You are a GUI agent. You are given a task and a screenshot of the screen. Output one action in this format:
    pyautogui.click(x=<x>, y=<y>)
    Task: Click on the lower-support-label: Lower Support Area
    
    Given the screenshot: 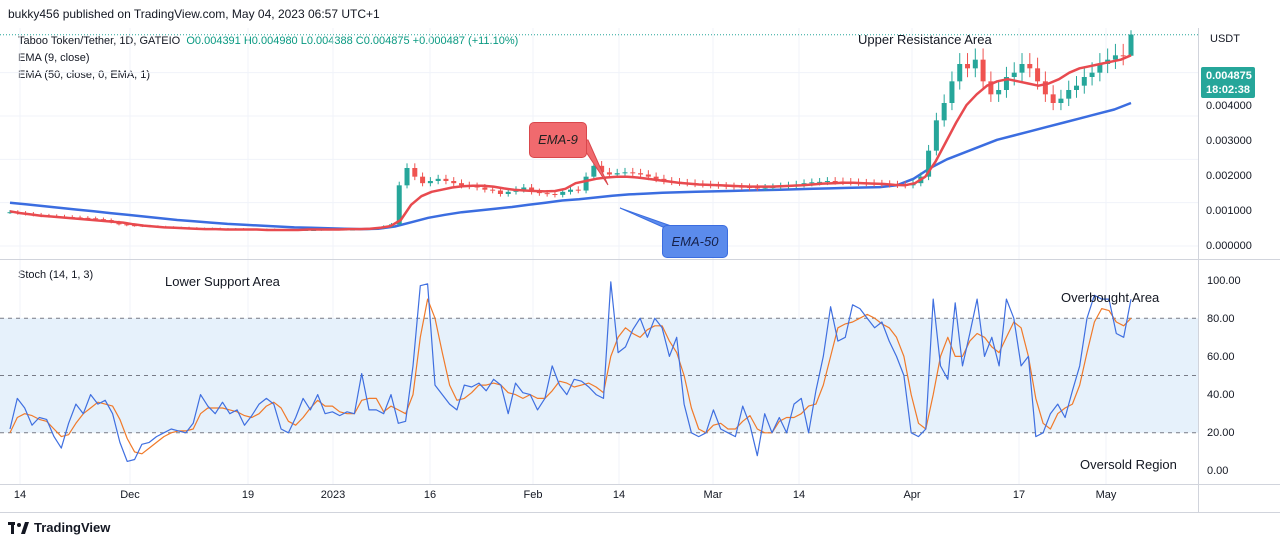 What is the action you would take?
    pyautogui.click(x=222, y=281)
    